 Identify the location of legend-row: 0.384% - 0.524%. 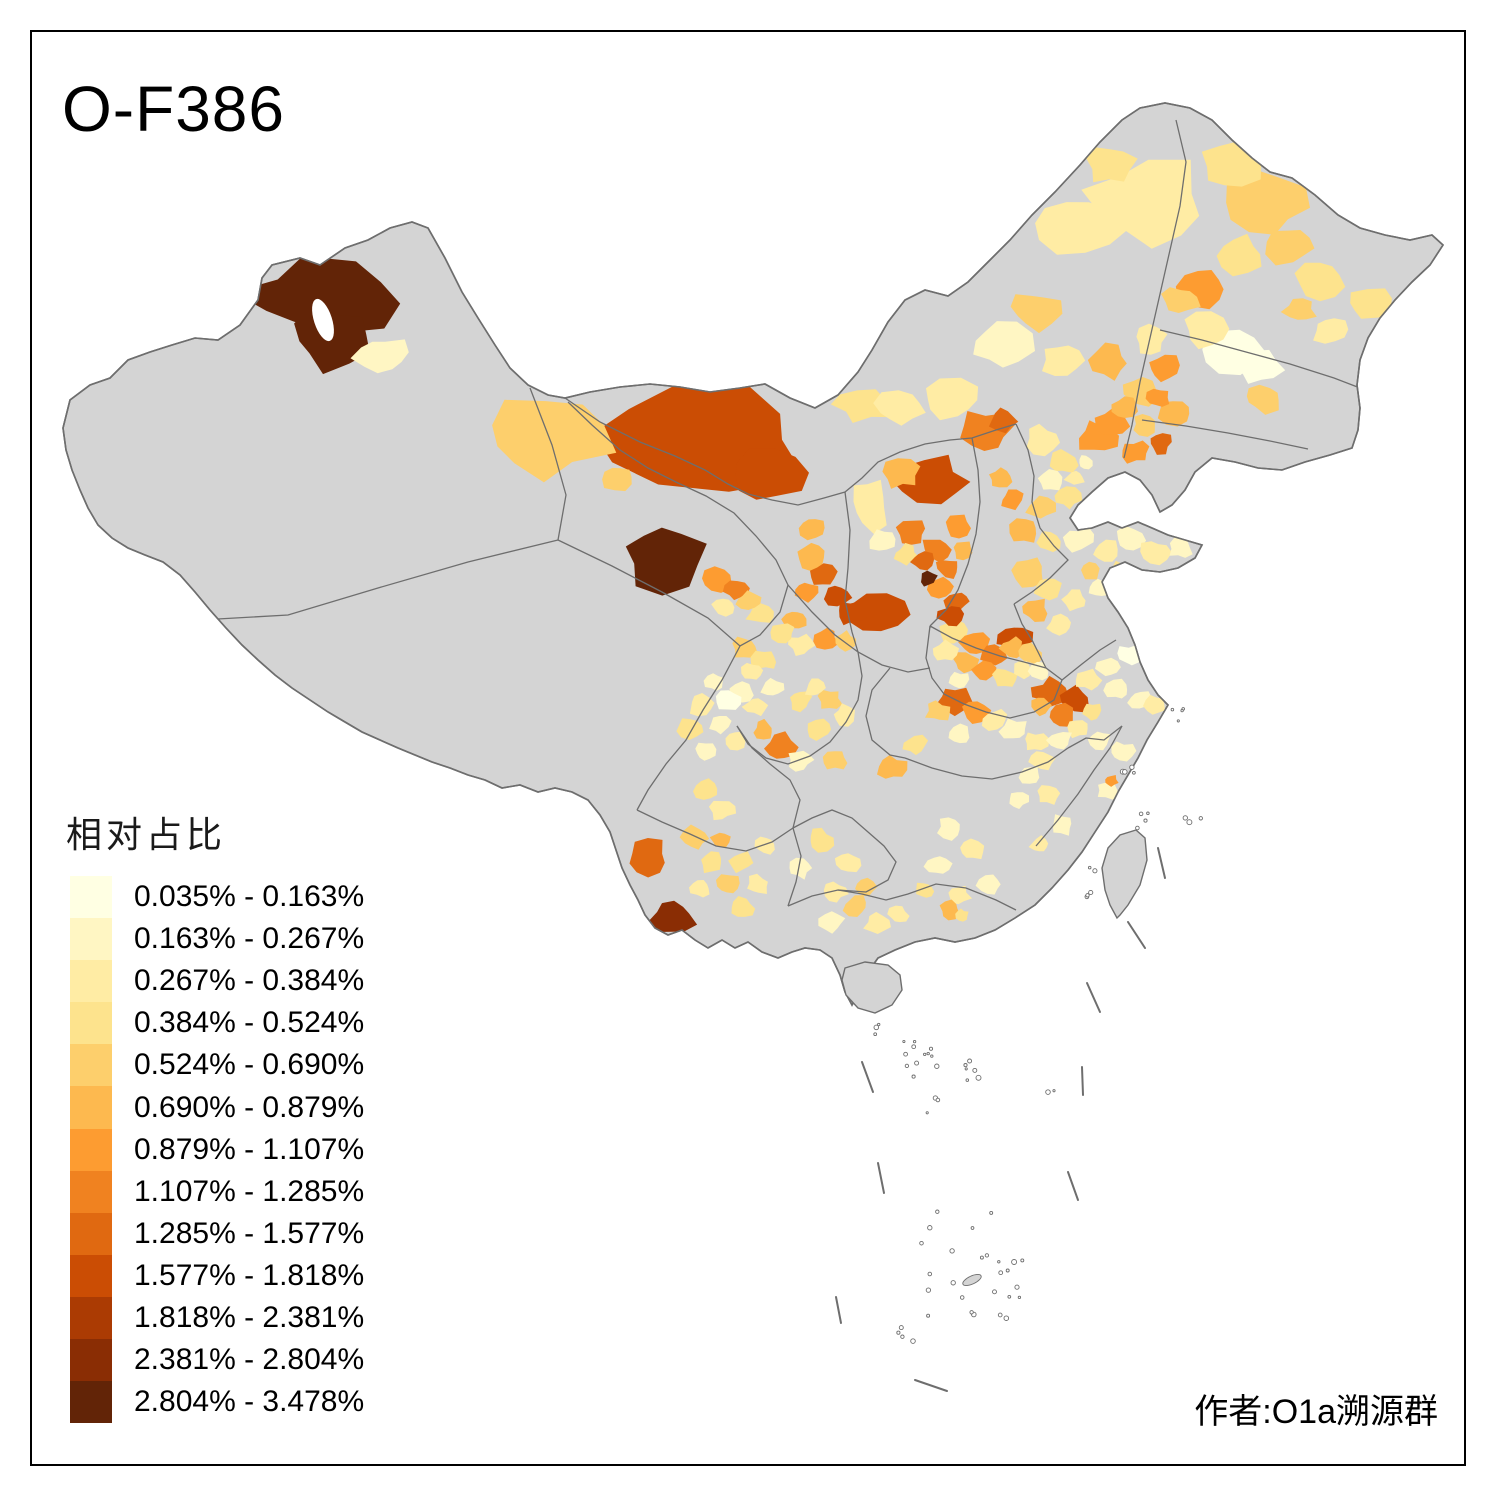
(280, 1023).